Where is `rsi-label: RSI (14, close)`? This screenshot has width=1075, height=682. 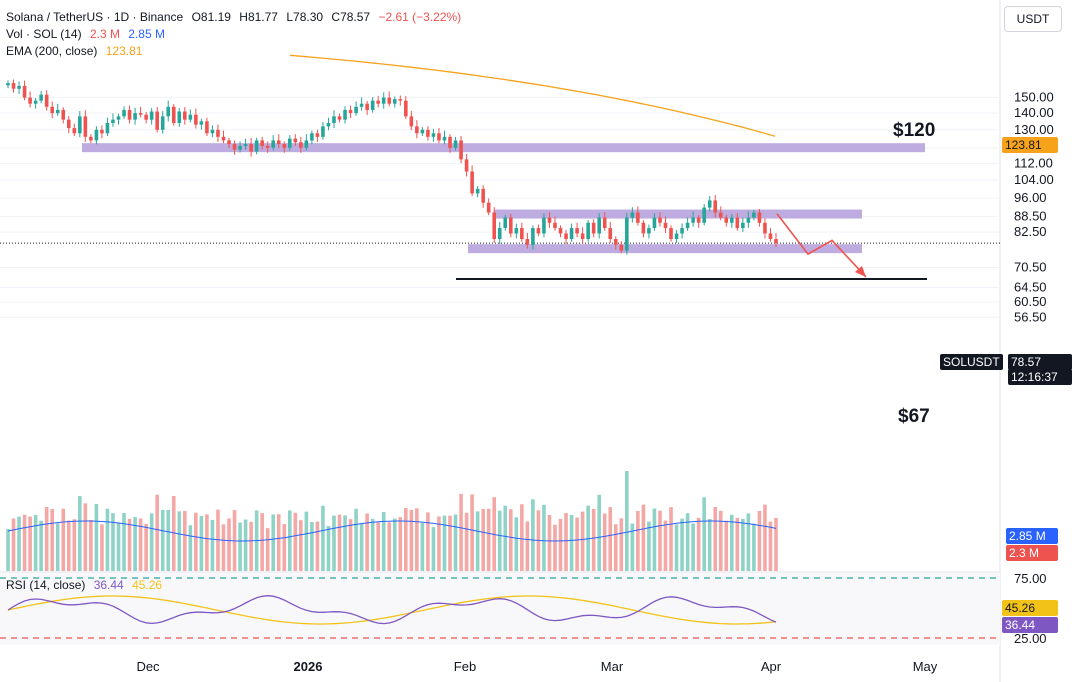 rsi-label: RSI (14, close) is located at coordinates (46, 585).